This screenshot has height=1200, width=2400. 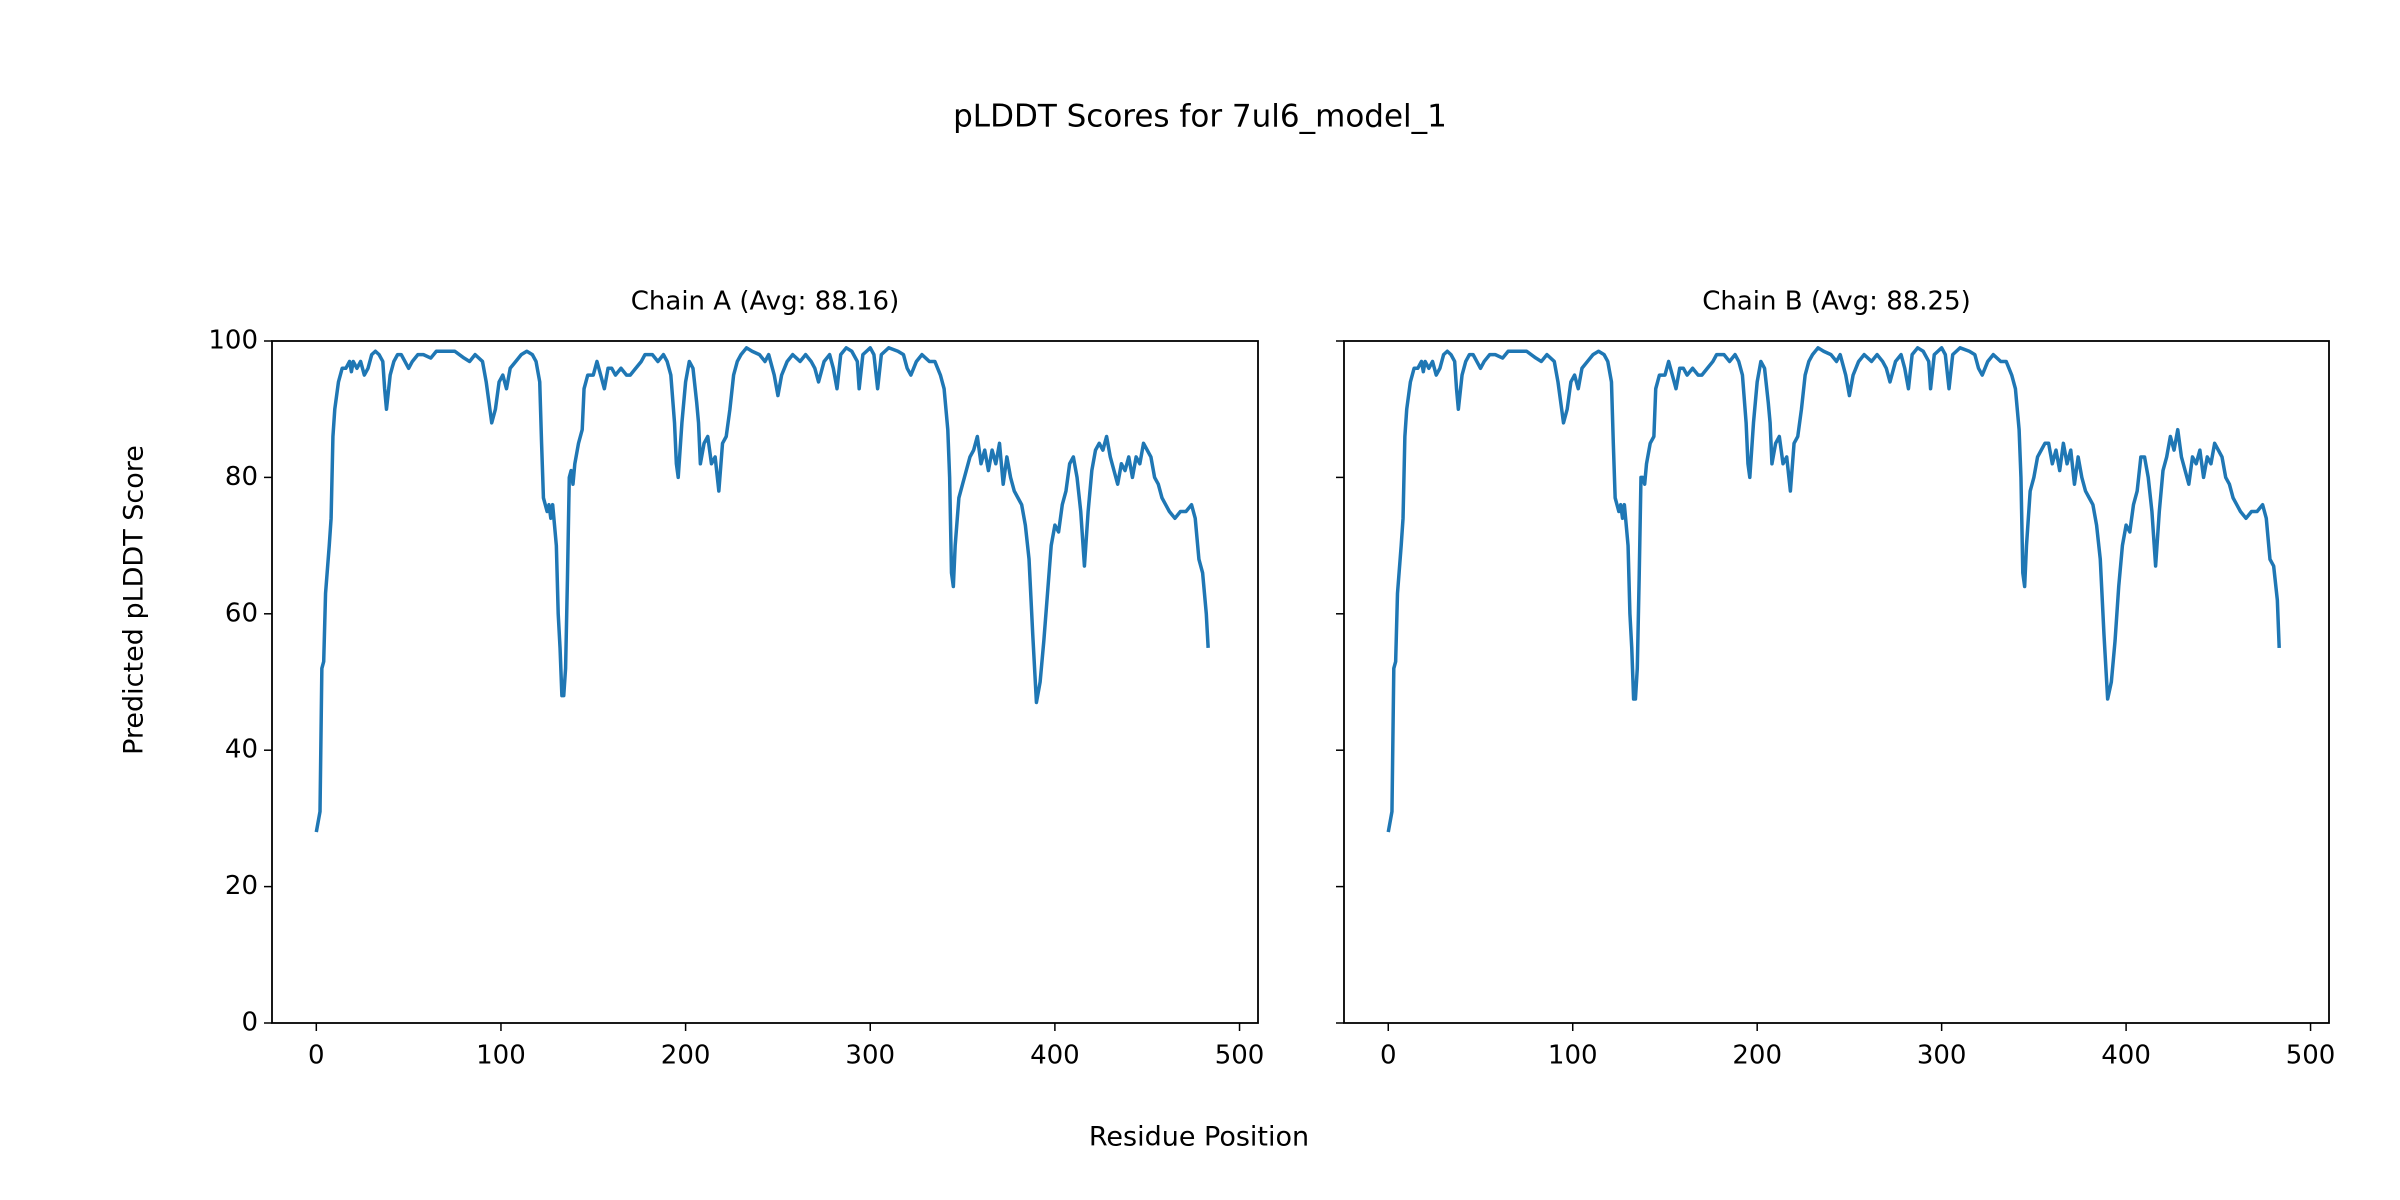 I want to click on y-tick-label: 0, so click(x=249, y=1023).